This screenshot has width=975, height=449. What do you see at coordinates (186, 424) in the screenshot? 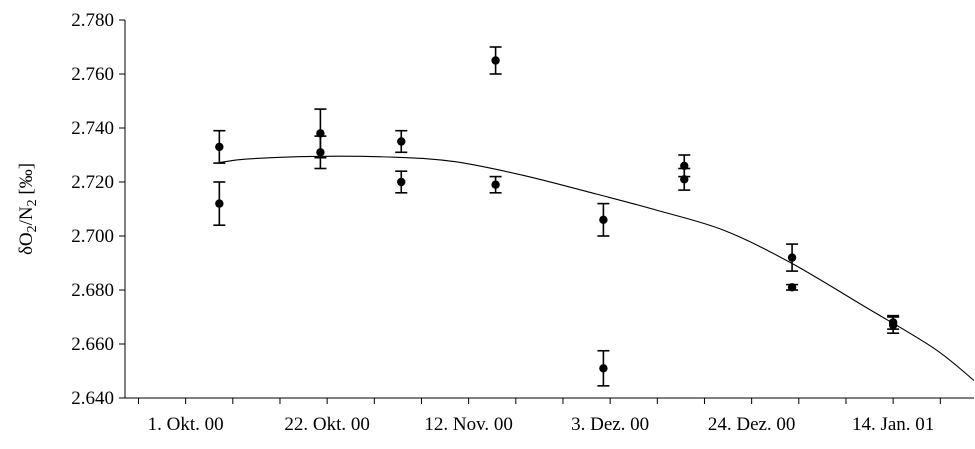
I see `x-tick-label: 1. Okt. 00` at bounding box center [186, 424].